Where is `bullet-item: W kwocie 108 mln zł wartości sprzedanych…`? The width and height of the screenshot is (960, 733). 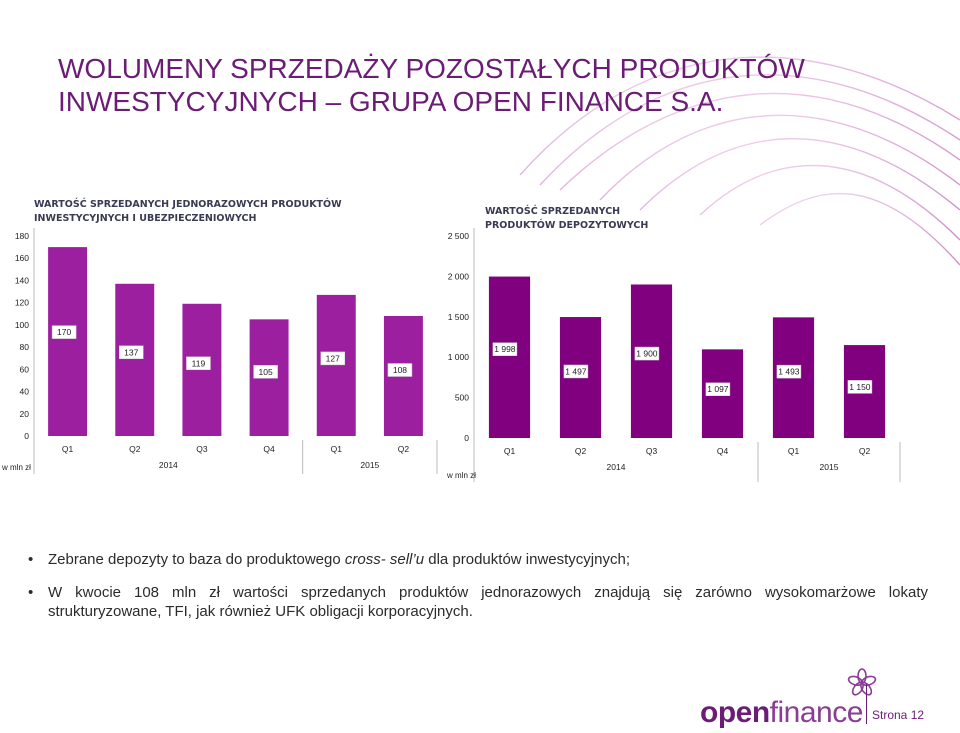
bullet-item: W kwocie 108 mln zł wartości sprzedanych… is located at coordinates (478, 602).